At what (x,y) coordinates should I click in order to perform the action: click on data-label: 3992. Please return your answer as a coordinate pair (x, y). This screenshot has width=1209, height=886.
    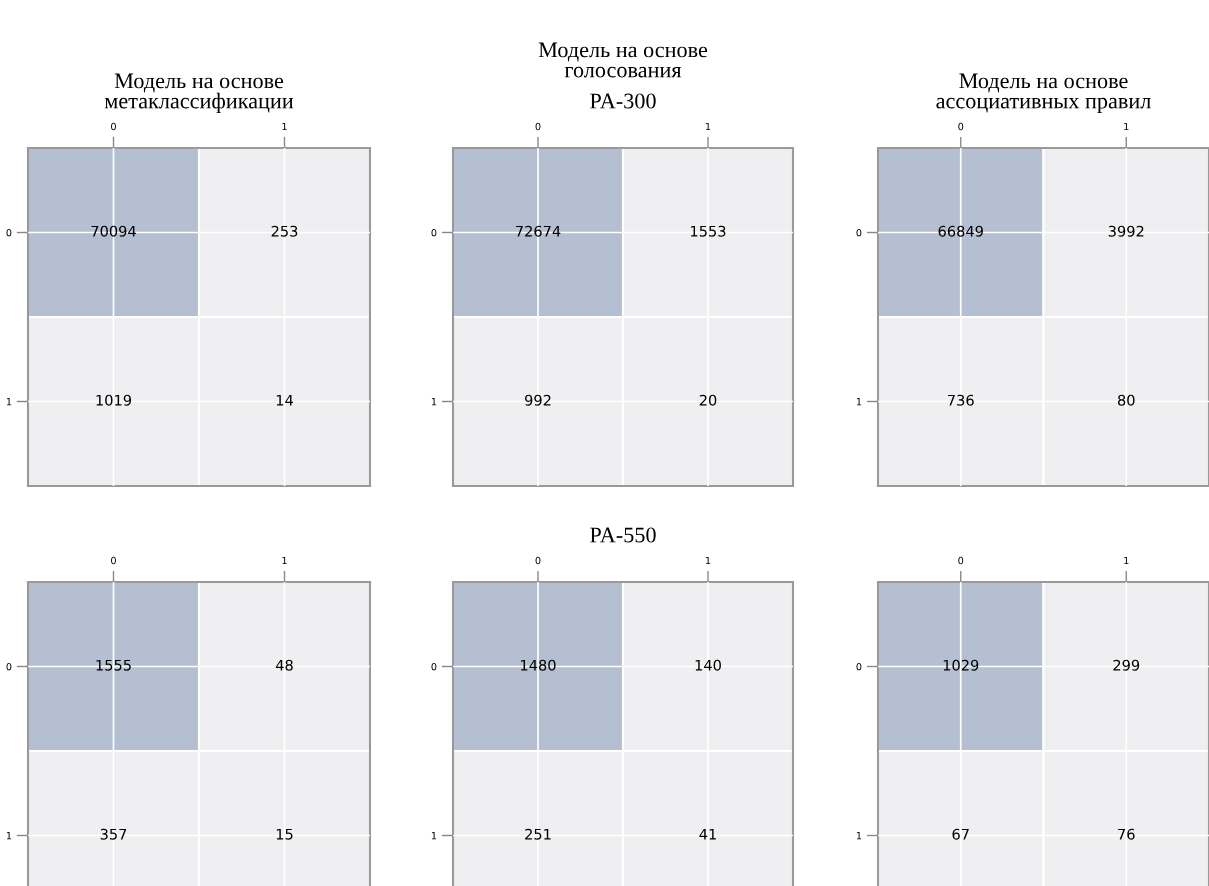
    Looking at the image, I should click on (1126, 231).